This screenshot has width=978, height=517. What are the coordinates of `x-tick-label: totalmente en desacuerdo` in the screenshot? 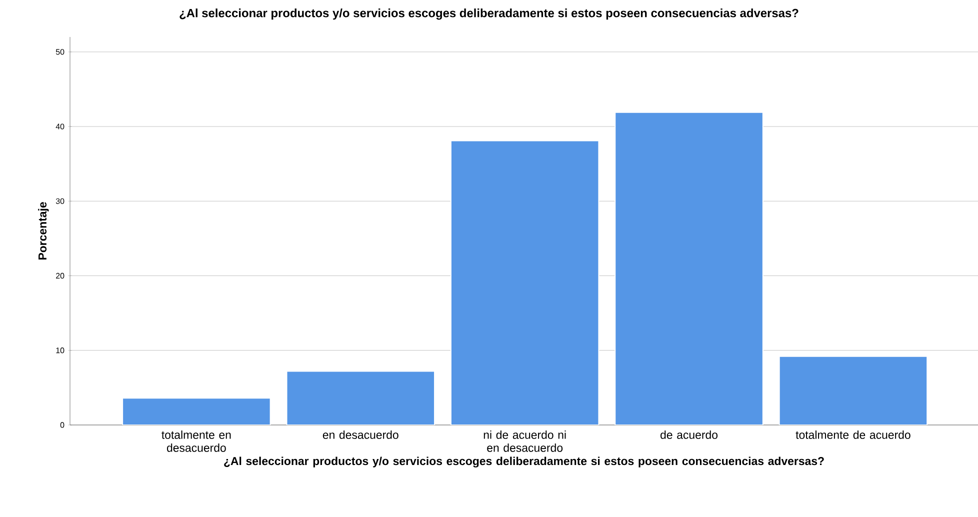 It's located at (196, 441).